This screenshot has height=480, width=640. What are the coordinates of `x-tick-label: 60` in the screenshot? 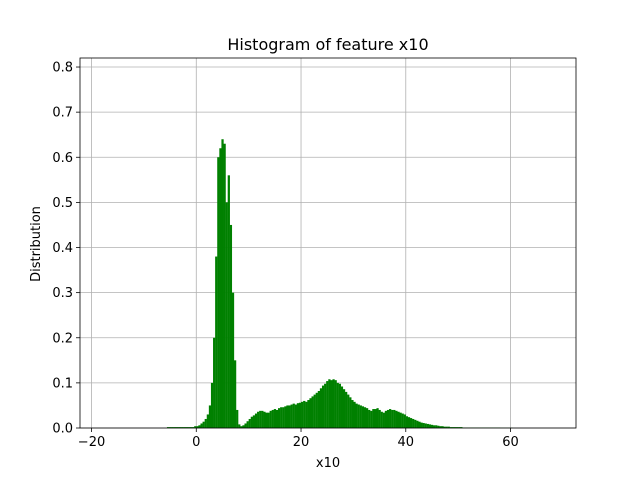 It's located at (510, 442).